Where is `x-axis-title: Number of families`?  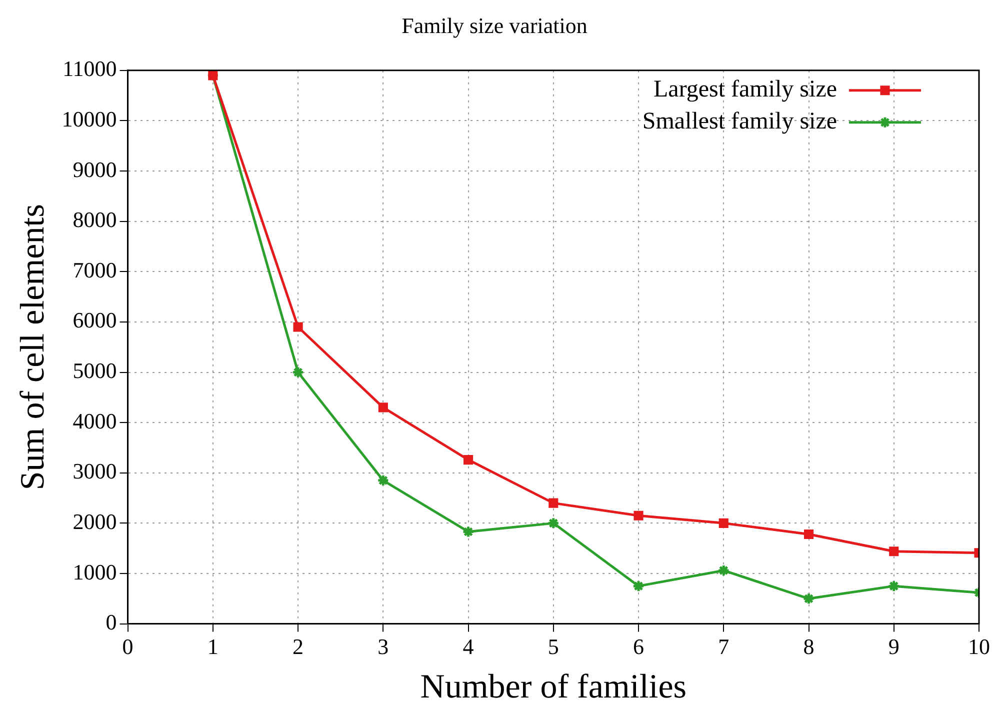 x-axis-title: Number of families is located at coordinates (553, 687).